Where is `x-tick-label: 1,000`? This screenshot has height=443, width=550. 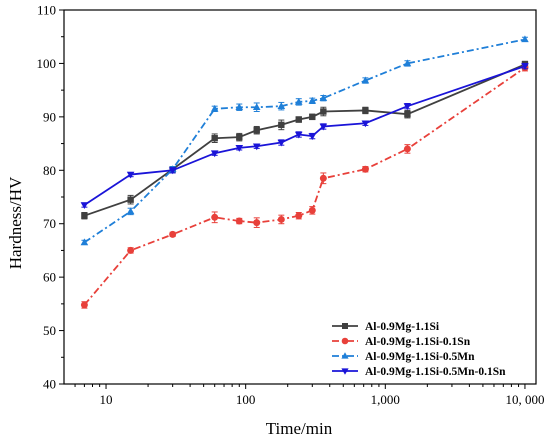
x-tick-label: 1,000 is located at coordinates (385, 399).